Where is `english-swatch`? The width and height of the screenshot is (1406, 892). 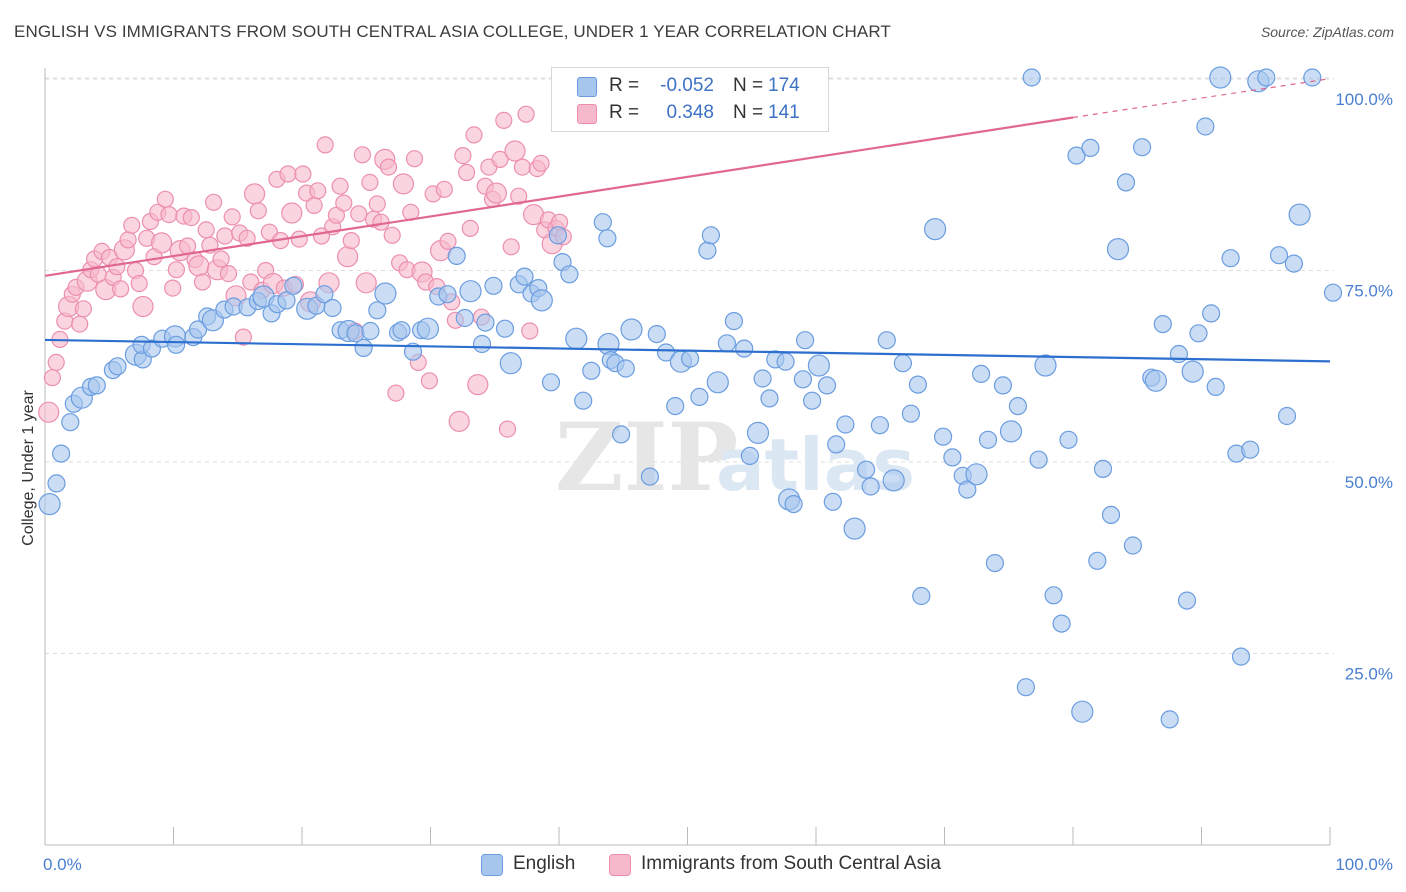
english-swatch is located at coordinates (587, 87).